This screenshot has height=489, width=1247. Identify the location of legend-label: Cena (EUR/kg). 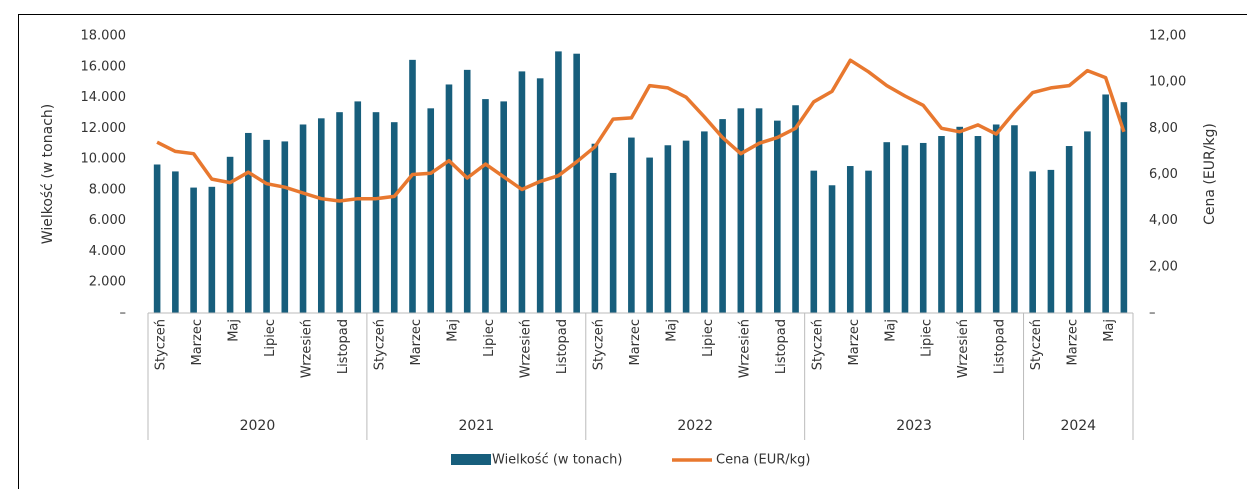
(763, 460).